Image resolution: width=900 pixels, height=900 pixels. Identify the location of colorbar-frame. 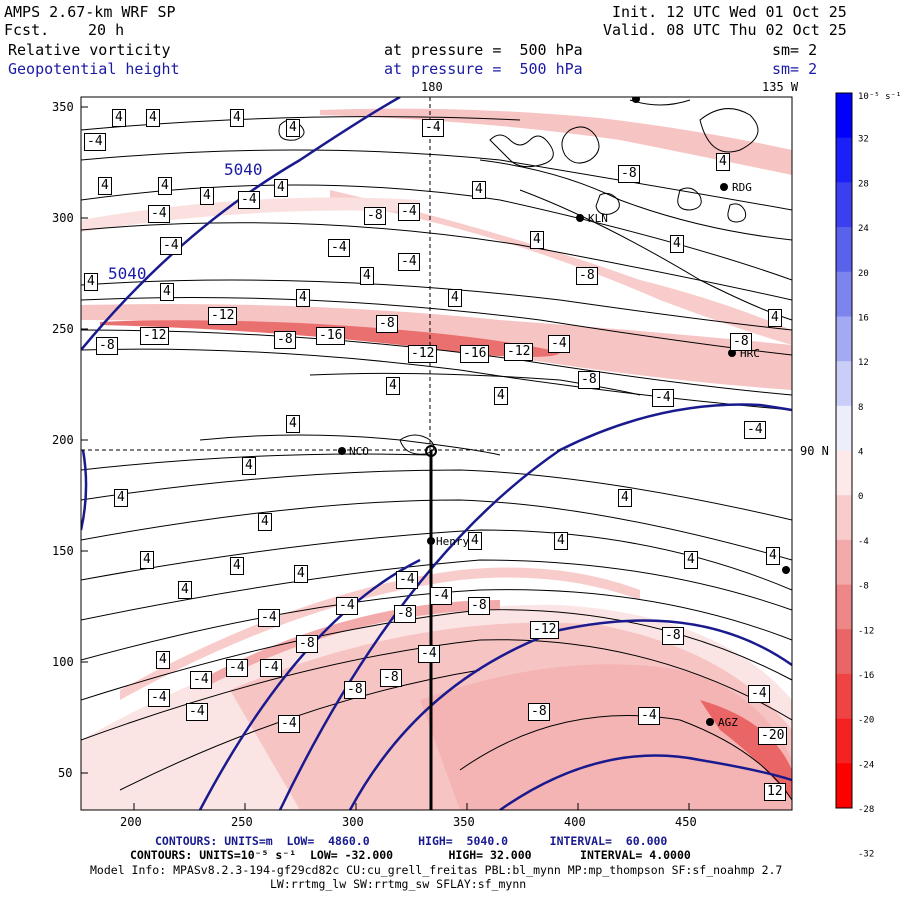
(844, 450).